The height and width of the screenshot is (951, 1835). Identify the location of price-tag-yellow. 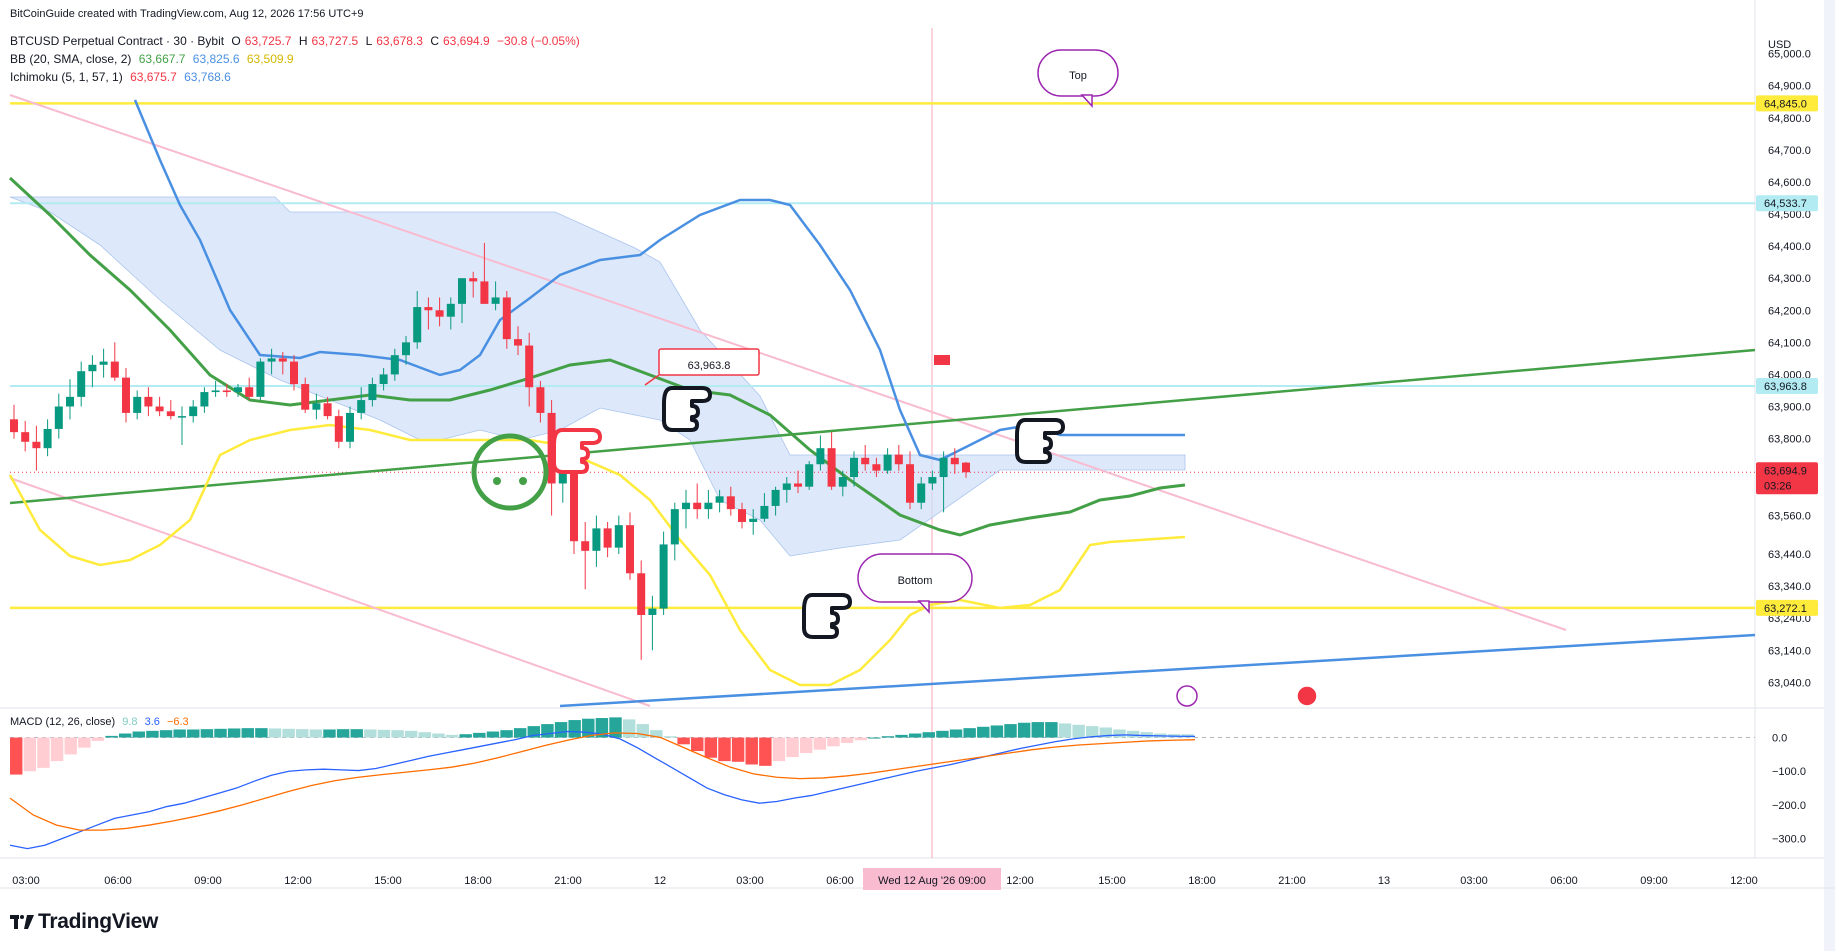
(1787, 103).